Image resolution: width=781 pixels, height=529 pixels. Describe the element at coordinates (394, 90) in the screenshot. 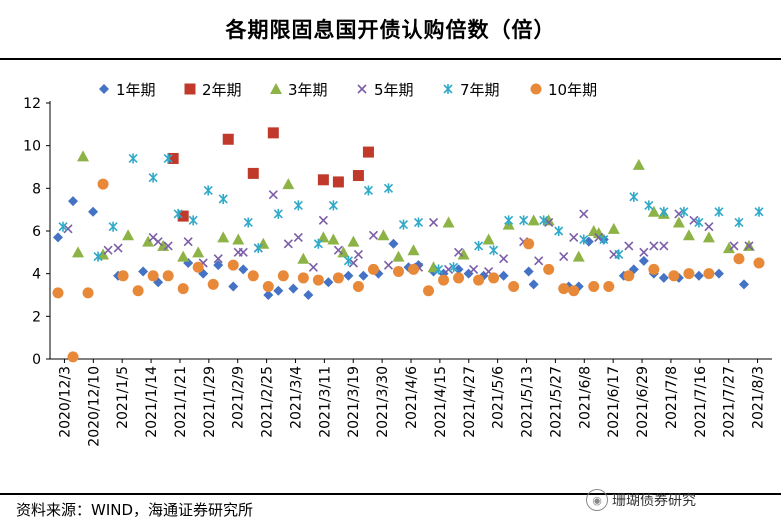

I see `legend-label: 5年期` at that location.